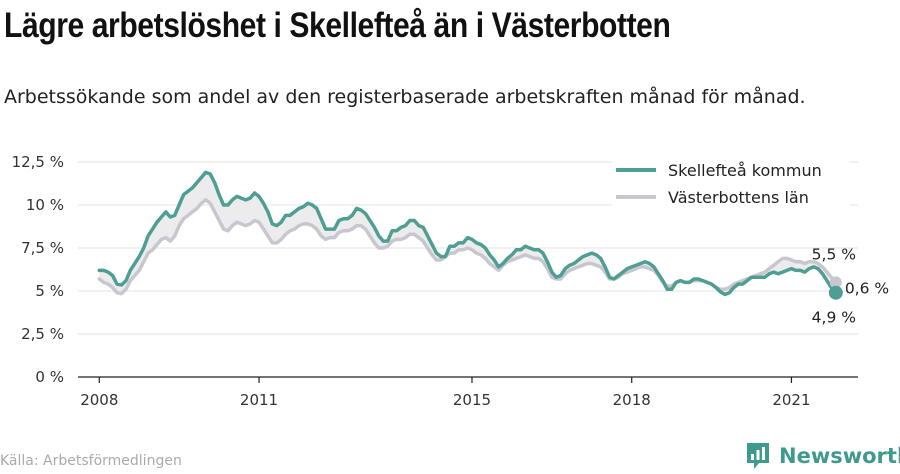 Image resolution: width=900 pixels, height=474 pixels. What do you see at coordinates (758, 456) in the screenshot?
I see `newsworthy-chart-logo-icon` at bounding box center [758, 456].